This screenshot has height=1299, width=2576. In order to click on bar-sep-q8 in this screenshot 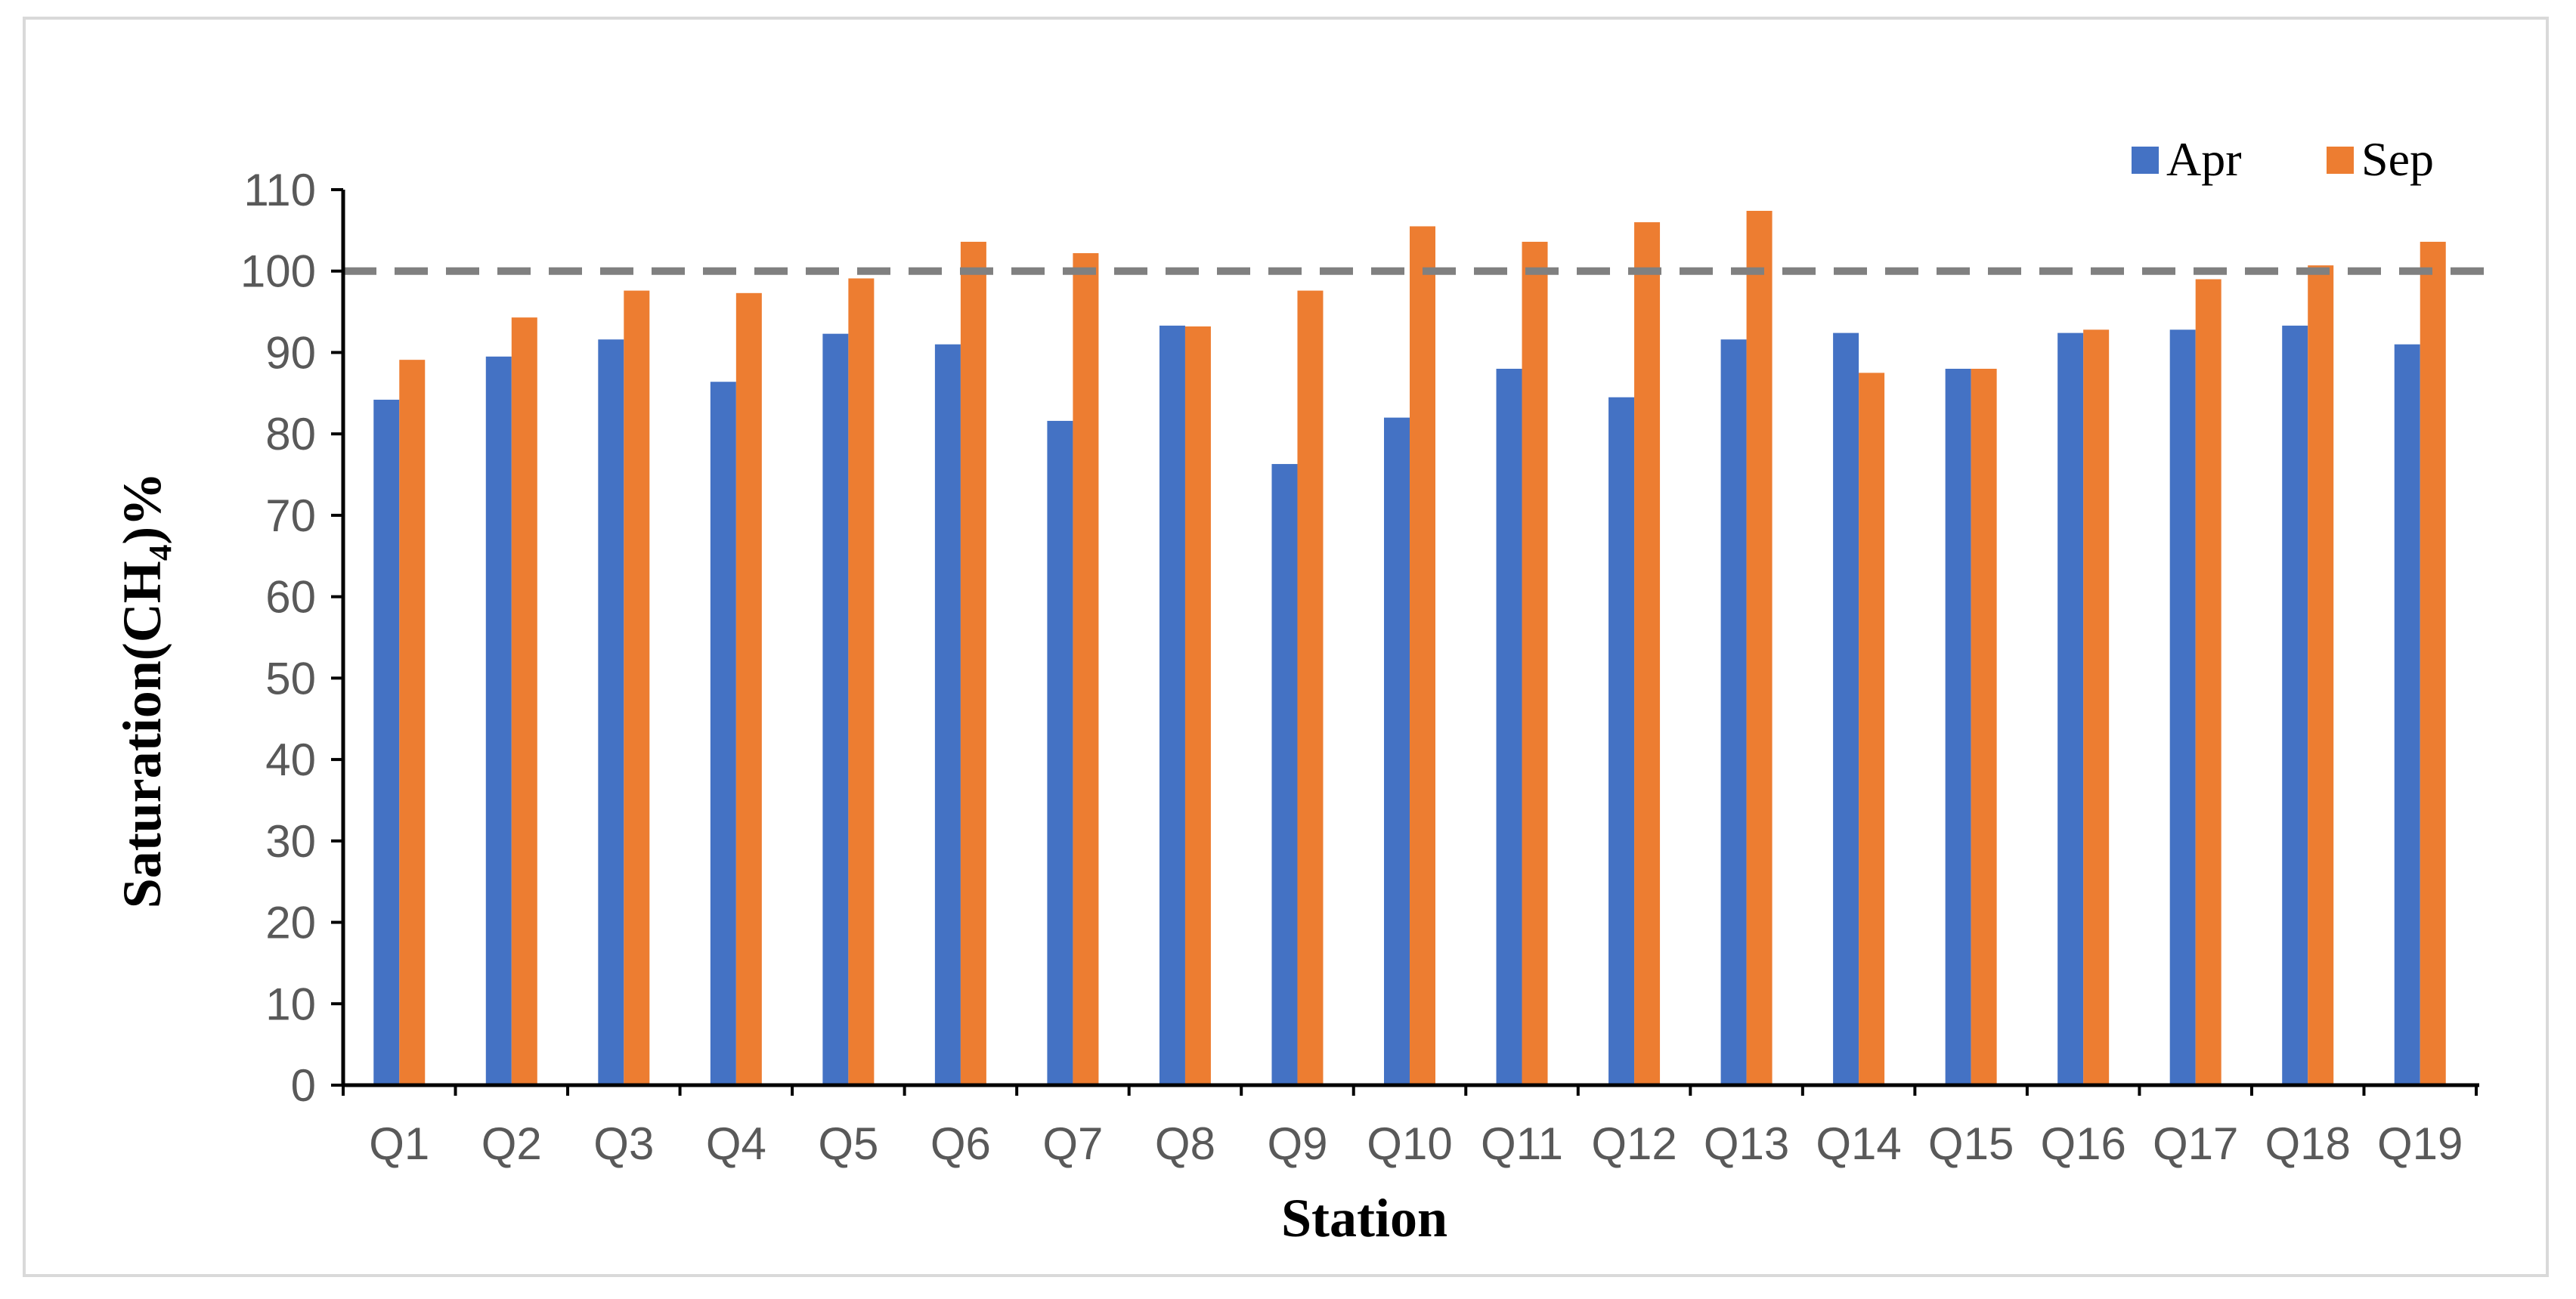, I will do `click(1197, 705)`.